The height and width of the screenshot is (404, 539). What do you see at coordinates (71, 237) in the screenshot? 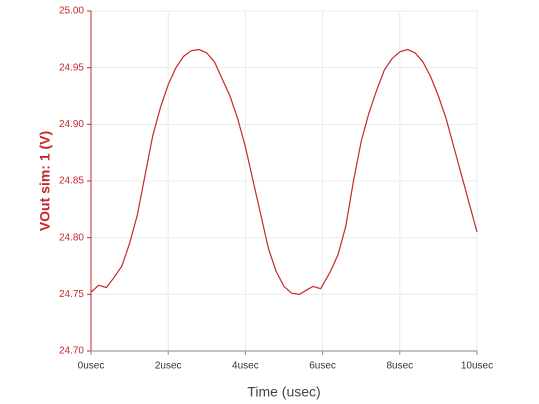
I see `y-tick-label: 24.80` at bounding box center [71, 237].